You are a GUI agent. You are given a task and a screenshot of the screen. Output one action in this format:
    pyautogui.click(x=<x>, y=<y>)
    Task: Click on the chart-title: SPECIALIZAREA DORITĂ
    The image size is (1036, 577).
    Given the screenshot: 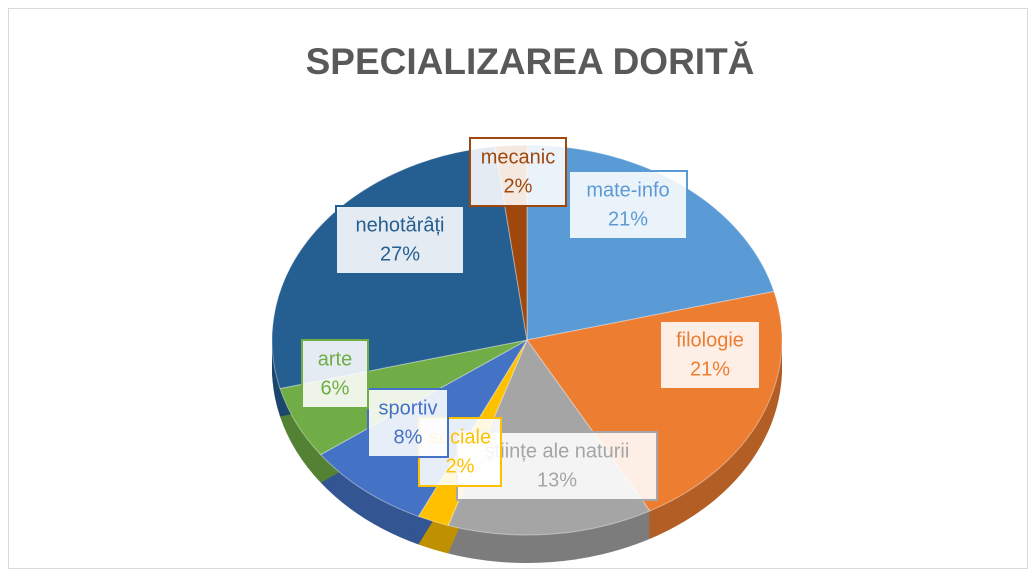 What is the action you would take?
    pyautogui.click(x=530, y=61)
    